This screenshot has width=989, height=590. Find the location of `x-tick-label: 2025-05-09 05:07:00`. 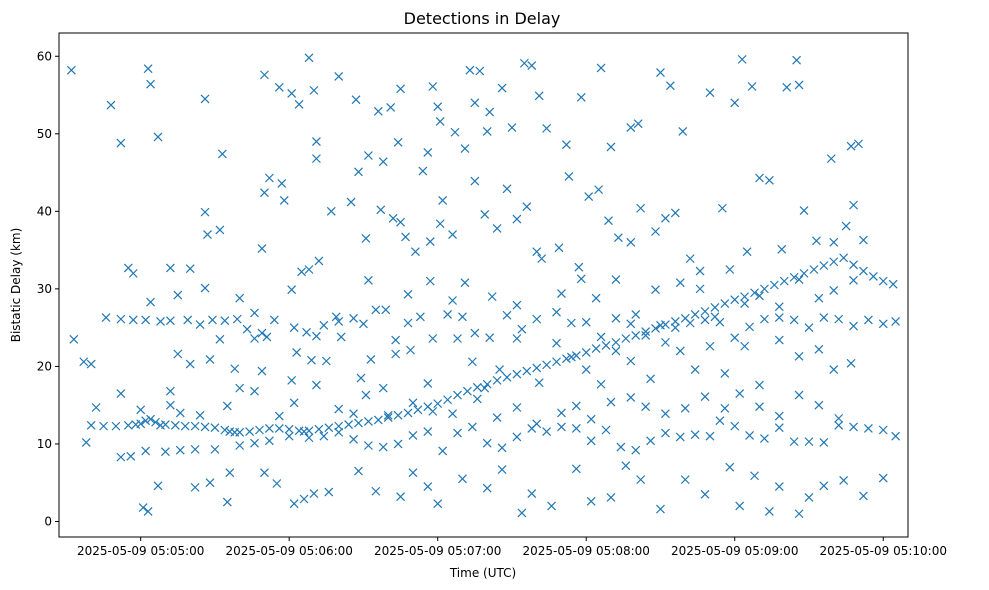

x-tick-label: 2025-05-09 05:07:00 is located at coordinates (437, 551).